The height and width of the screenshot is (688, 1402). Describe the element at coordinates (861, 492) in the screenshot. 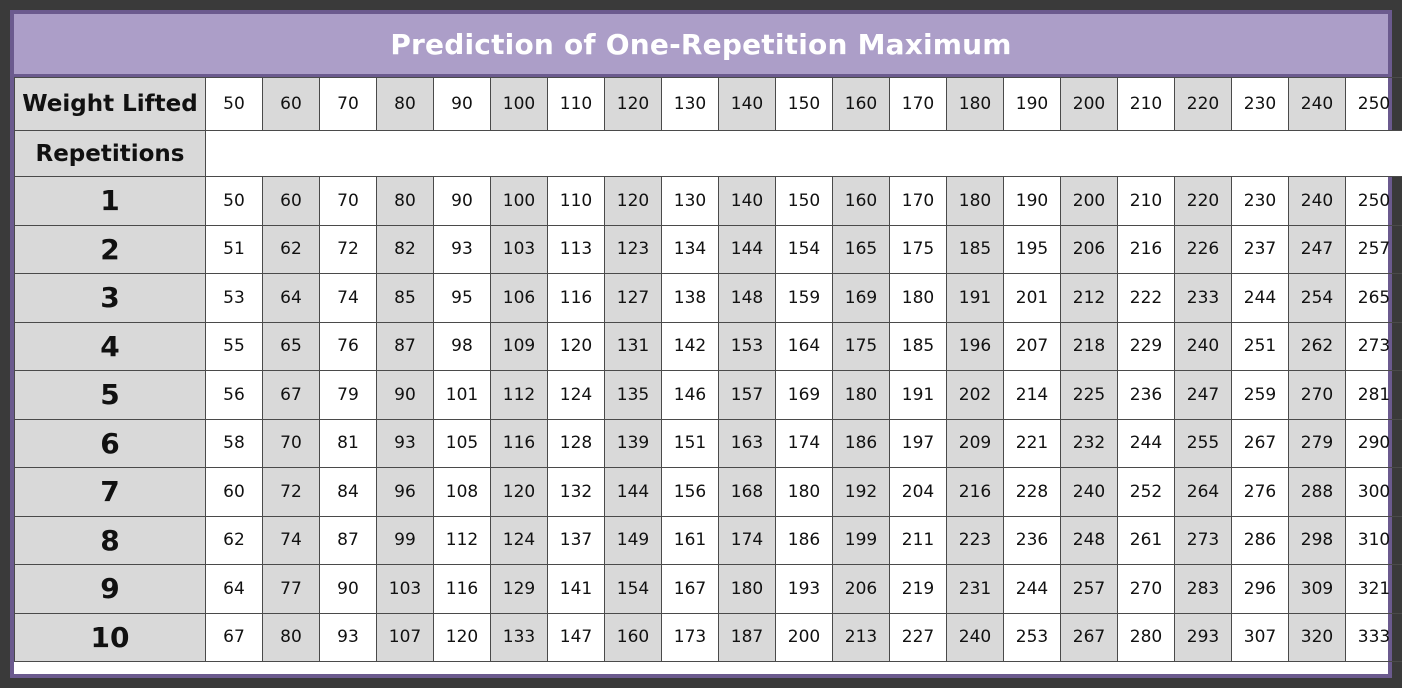

I see `table-cell: 192` at that location.